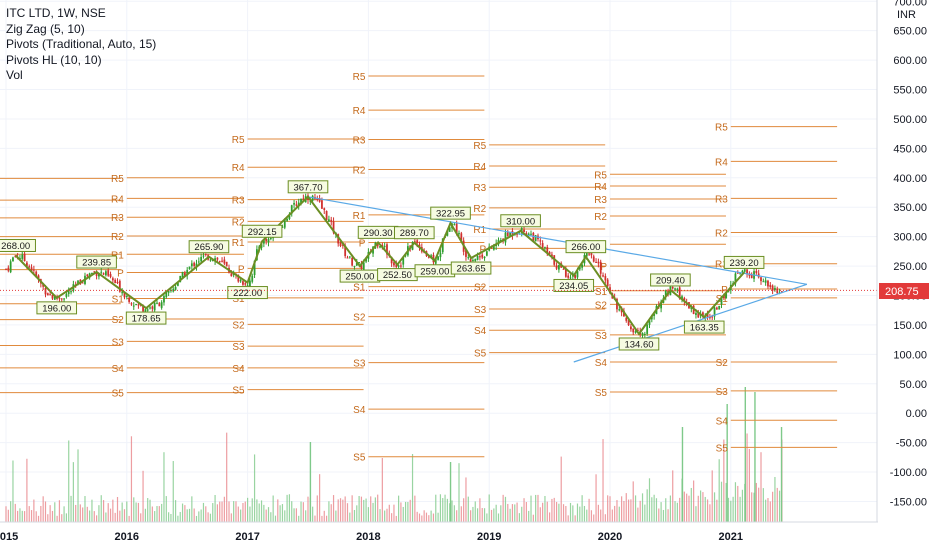 The image size is (932, 555). I want to click on pivot-label: R5, so click(600, 175).